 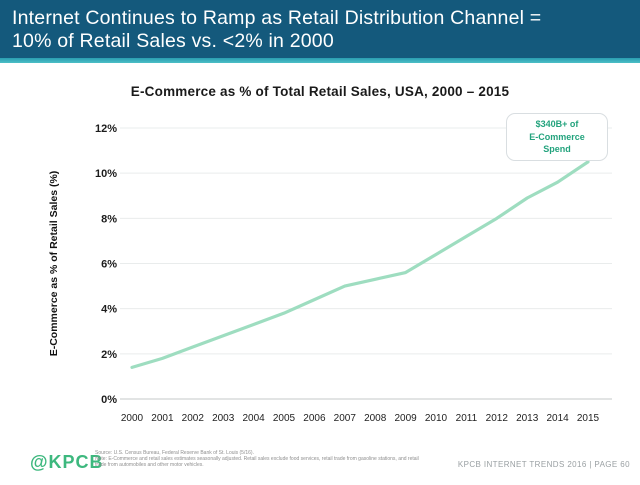 What do you see at coordinates (109, 310) in the screenshot?
I see `svg-text: 4%` at bounding box center [109, 310].